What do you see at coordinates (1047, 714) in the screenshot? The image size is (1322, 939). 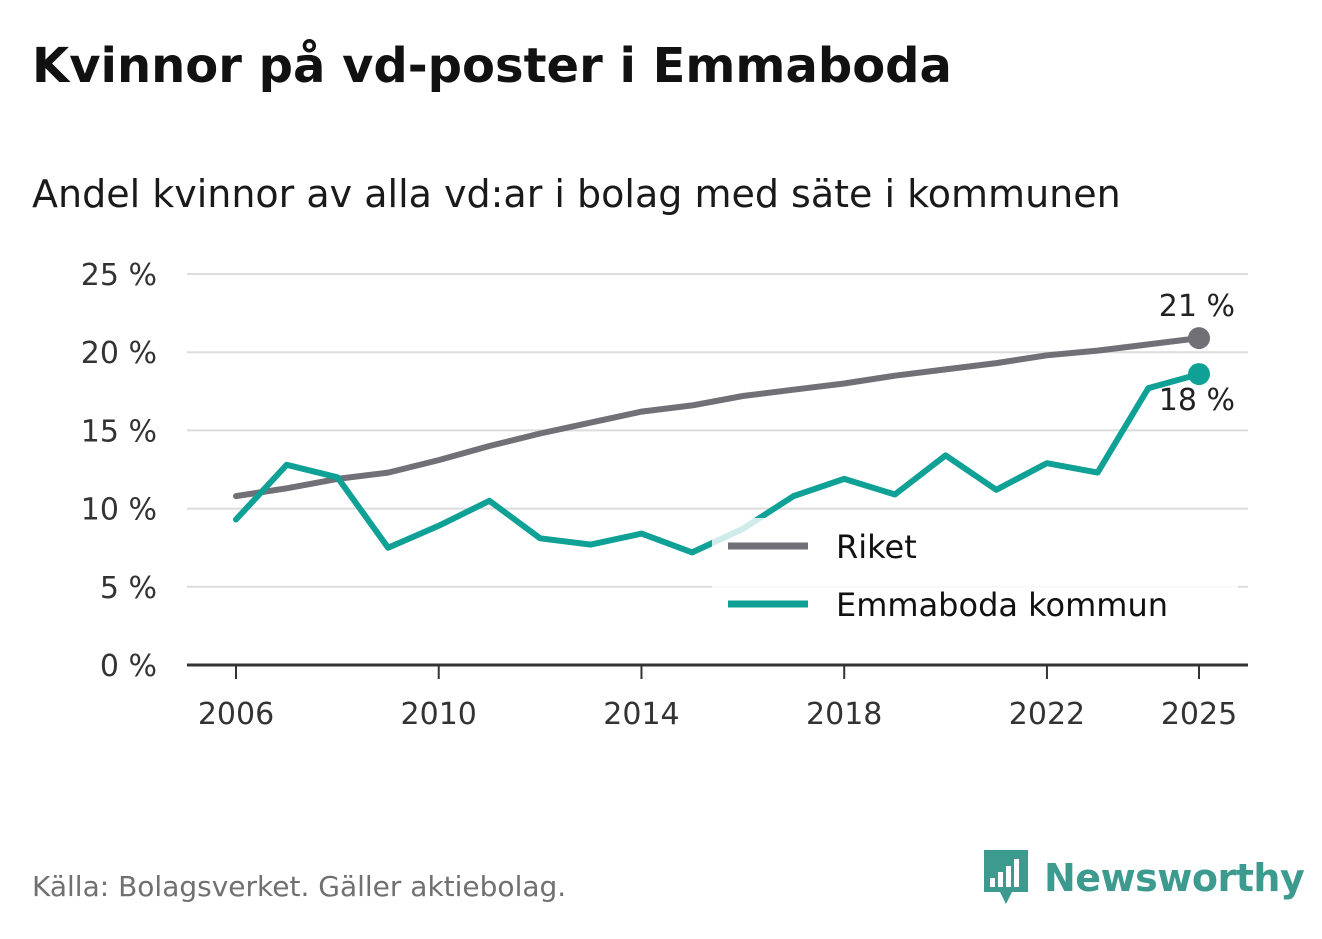 I see `x-tick-label: 2022` at bounding box center [1047, 714].